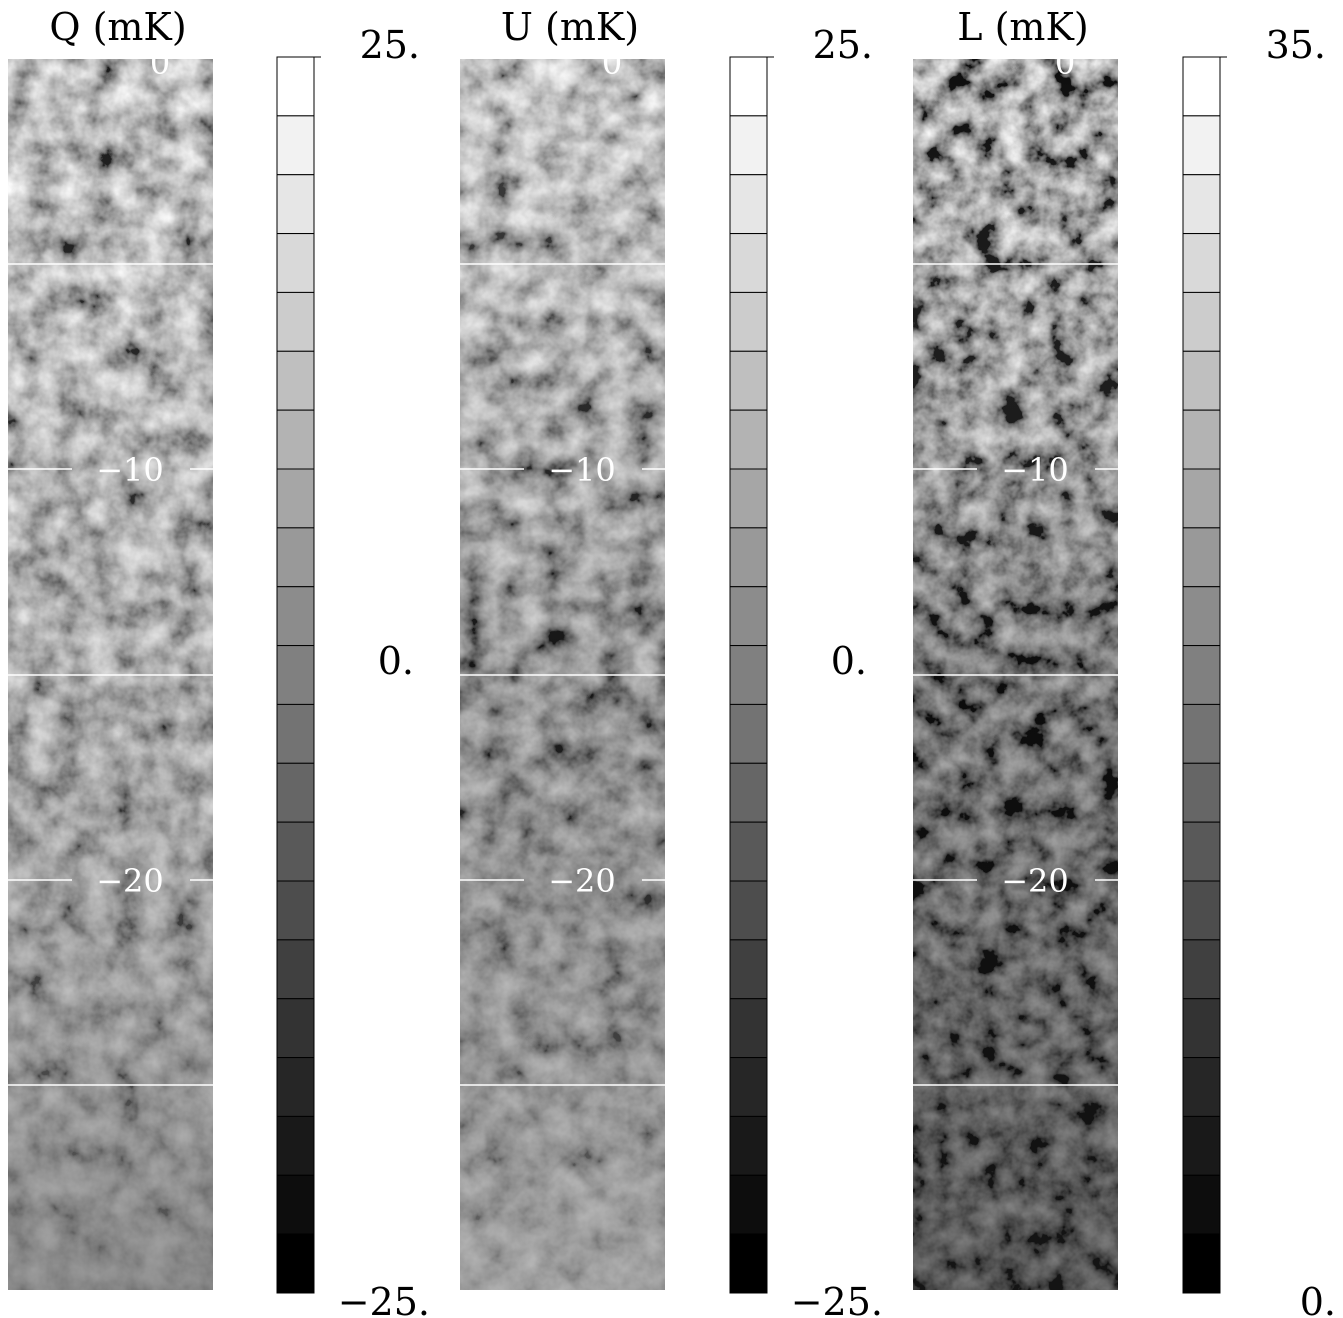  Describe the element at coordinates (1022, 27) in the screenshot. I see `panel-title: L (mK)` at that location.